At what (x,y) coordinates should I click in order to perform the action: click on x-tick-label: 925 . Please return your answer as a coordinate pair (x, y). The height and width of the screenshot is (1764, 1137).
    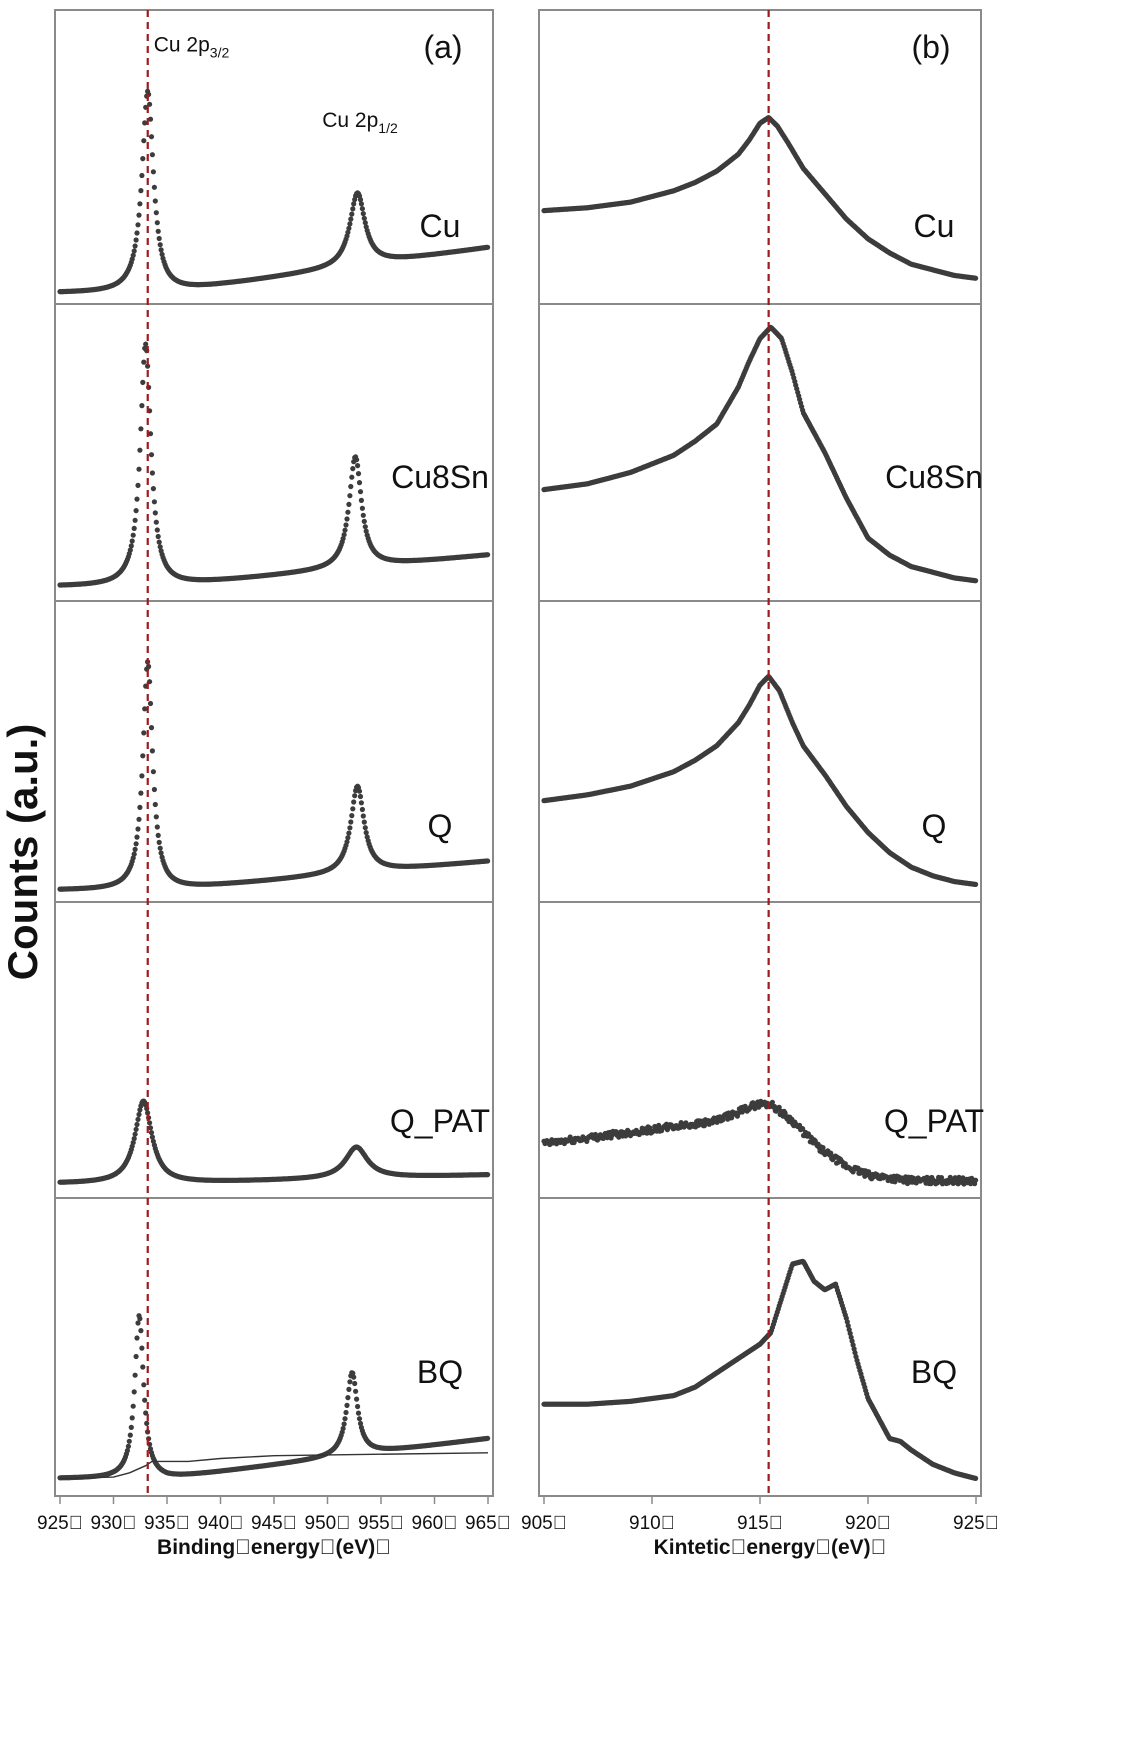
    Looking at the image, I should click on (976, 1523).